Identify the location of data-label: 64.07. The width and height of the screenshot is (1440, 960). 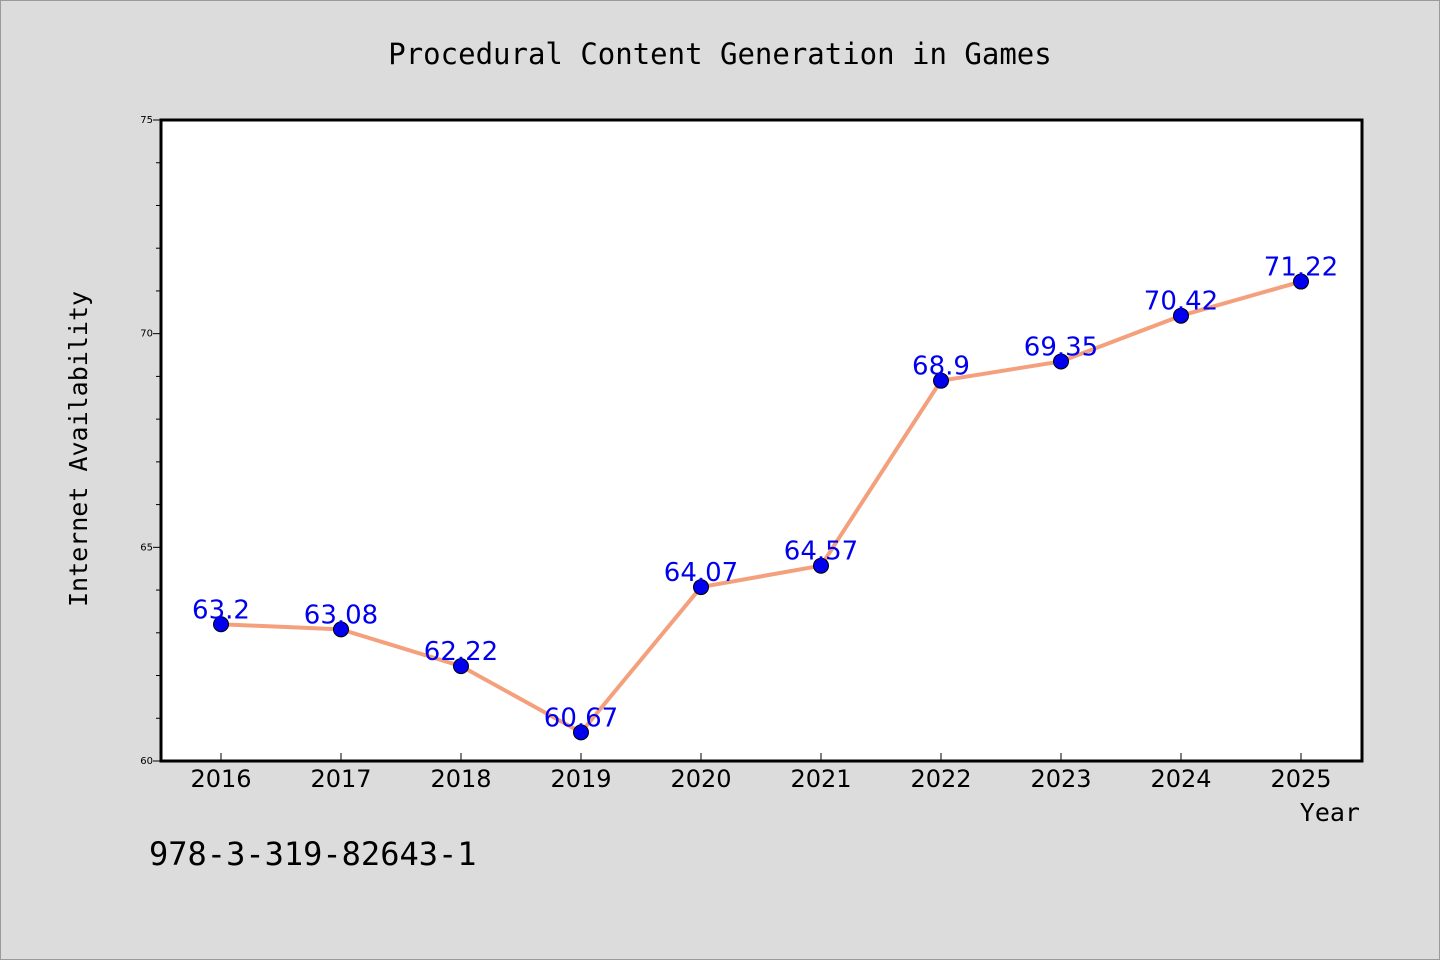
(701, 573).